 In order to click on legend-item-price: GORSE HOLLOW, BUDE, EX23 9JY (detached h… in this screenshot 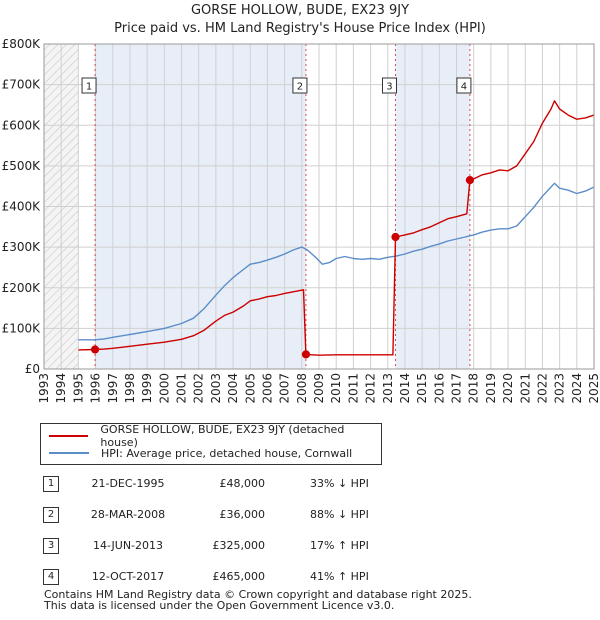, I will do `click(215, 436)`.